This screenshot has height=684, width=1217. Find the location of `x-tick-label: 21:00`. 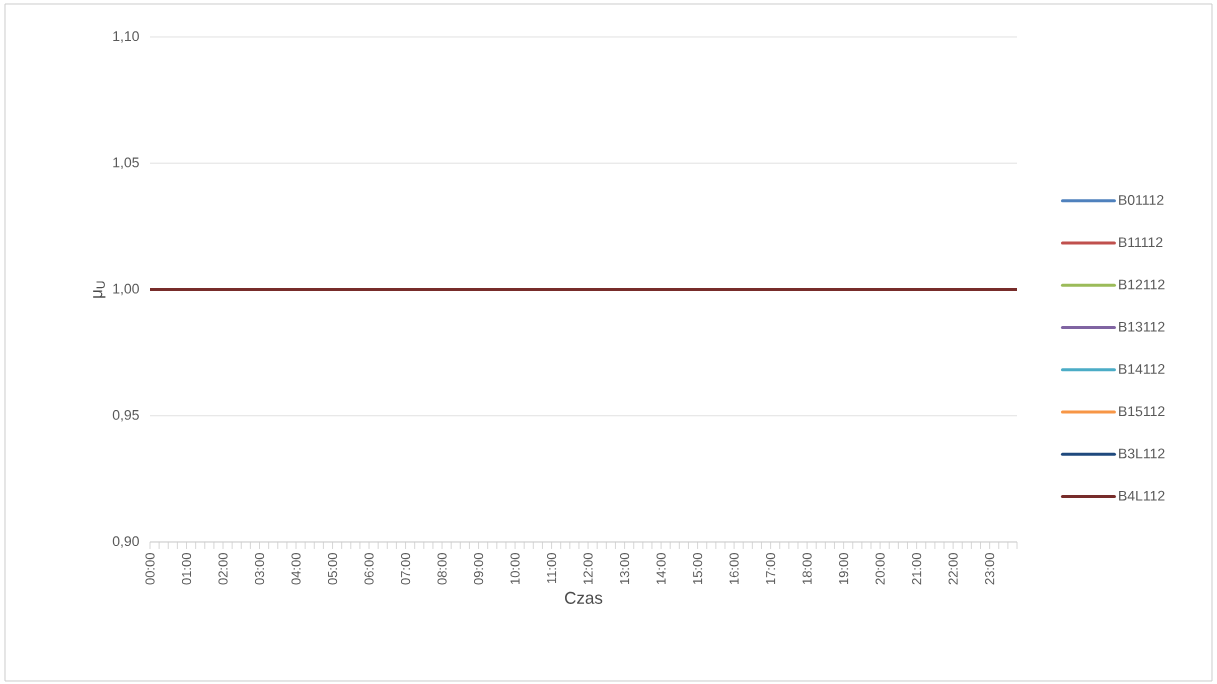

x-tick-label: 21:00 is located at coordinates (917, 569).